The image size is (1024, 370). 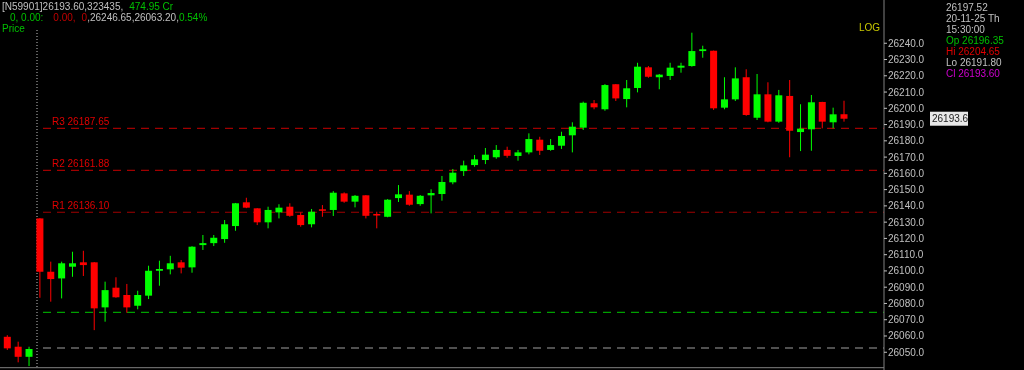 I want to click on text: 26193.6, so click(x=950, y=119).